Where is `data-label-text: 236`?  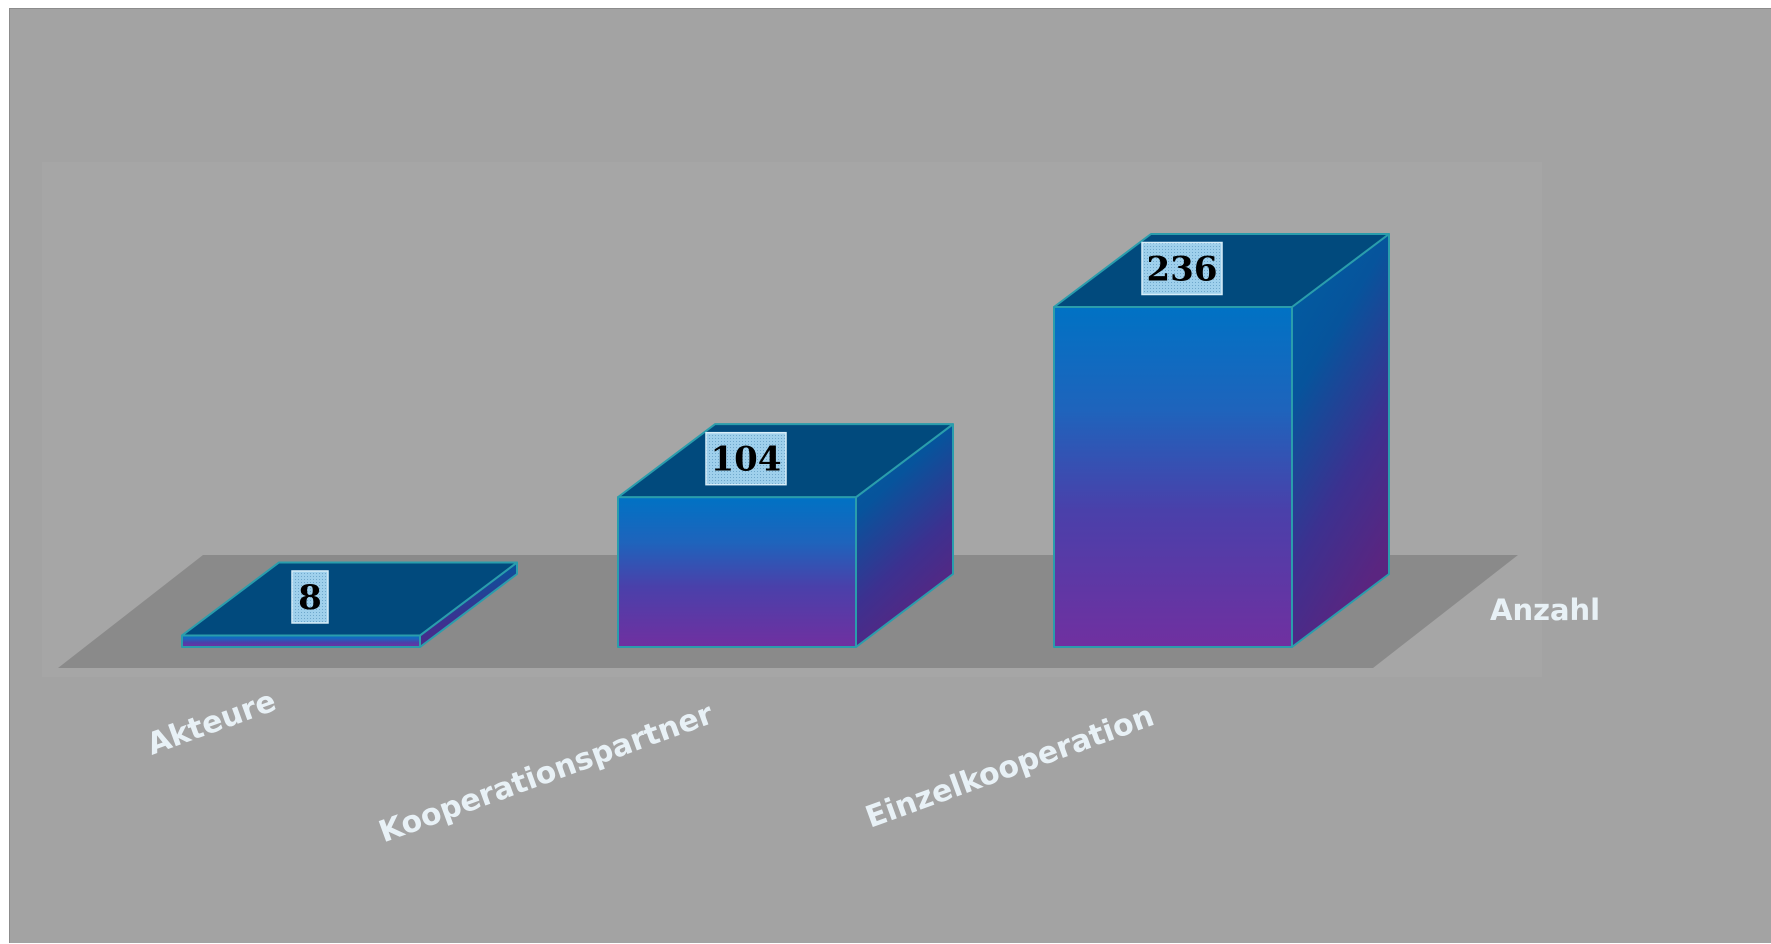
data-label-text: 236 is located at coordinates (1182, 270).